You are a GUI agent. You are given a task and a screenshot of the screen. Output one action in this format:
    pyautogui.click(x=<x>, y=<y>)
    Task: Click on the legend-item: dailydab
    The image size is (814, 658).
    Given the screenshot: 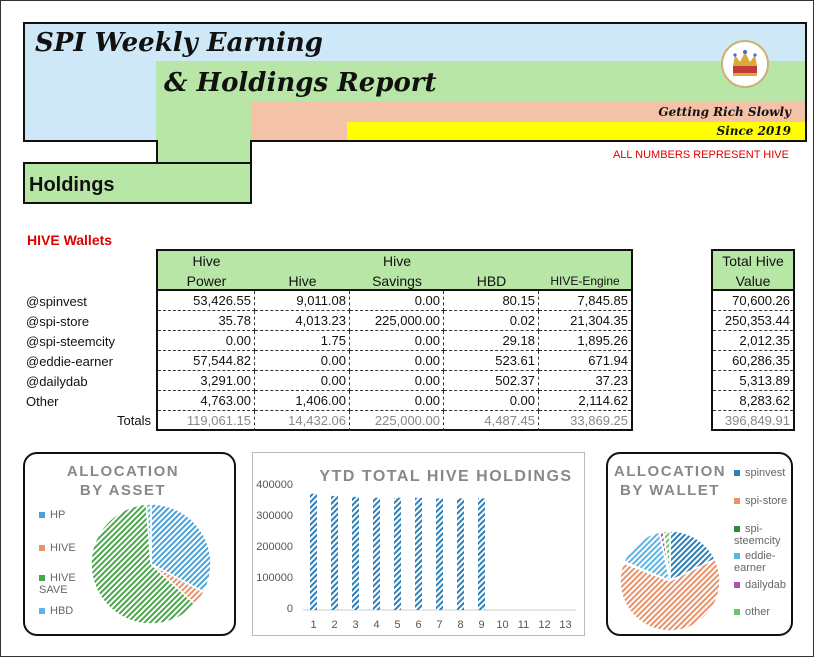 What is the action you would take?
    pyautogui.click(x=764, y=585)
    